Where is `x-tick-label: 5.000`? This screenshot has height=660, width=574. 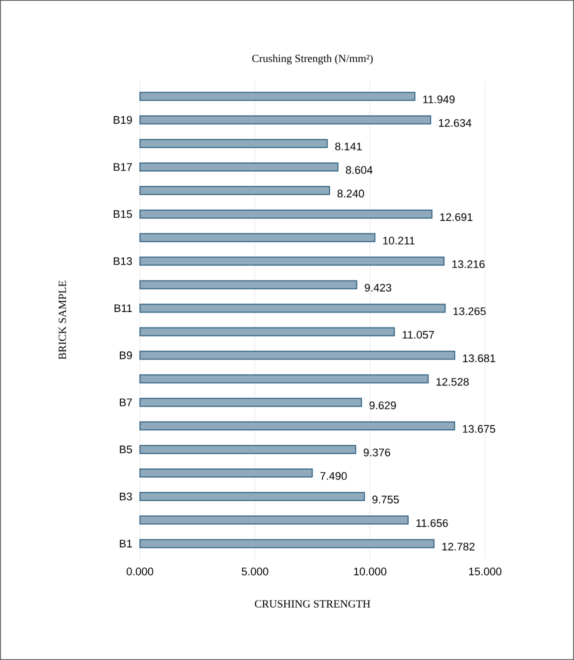
x-tick-label: 5.000 is located at coordinates (255, 572).